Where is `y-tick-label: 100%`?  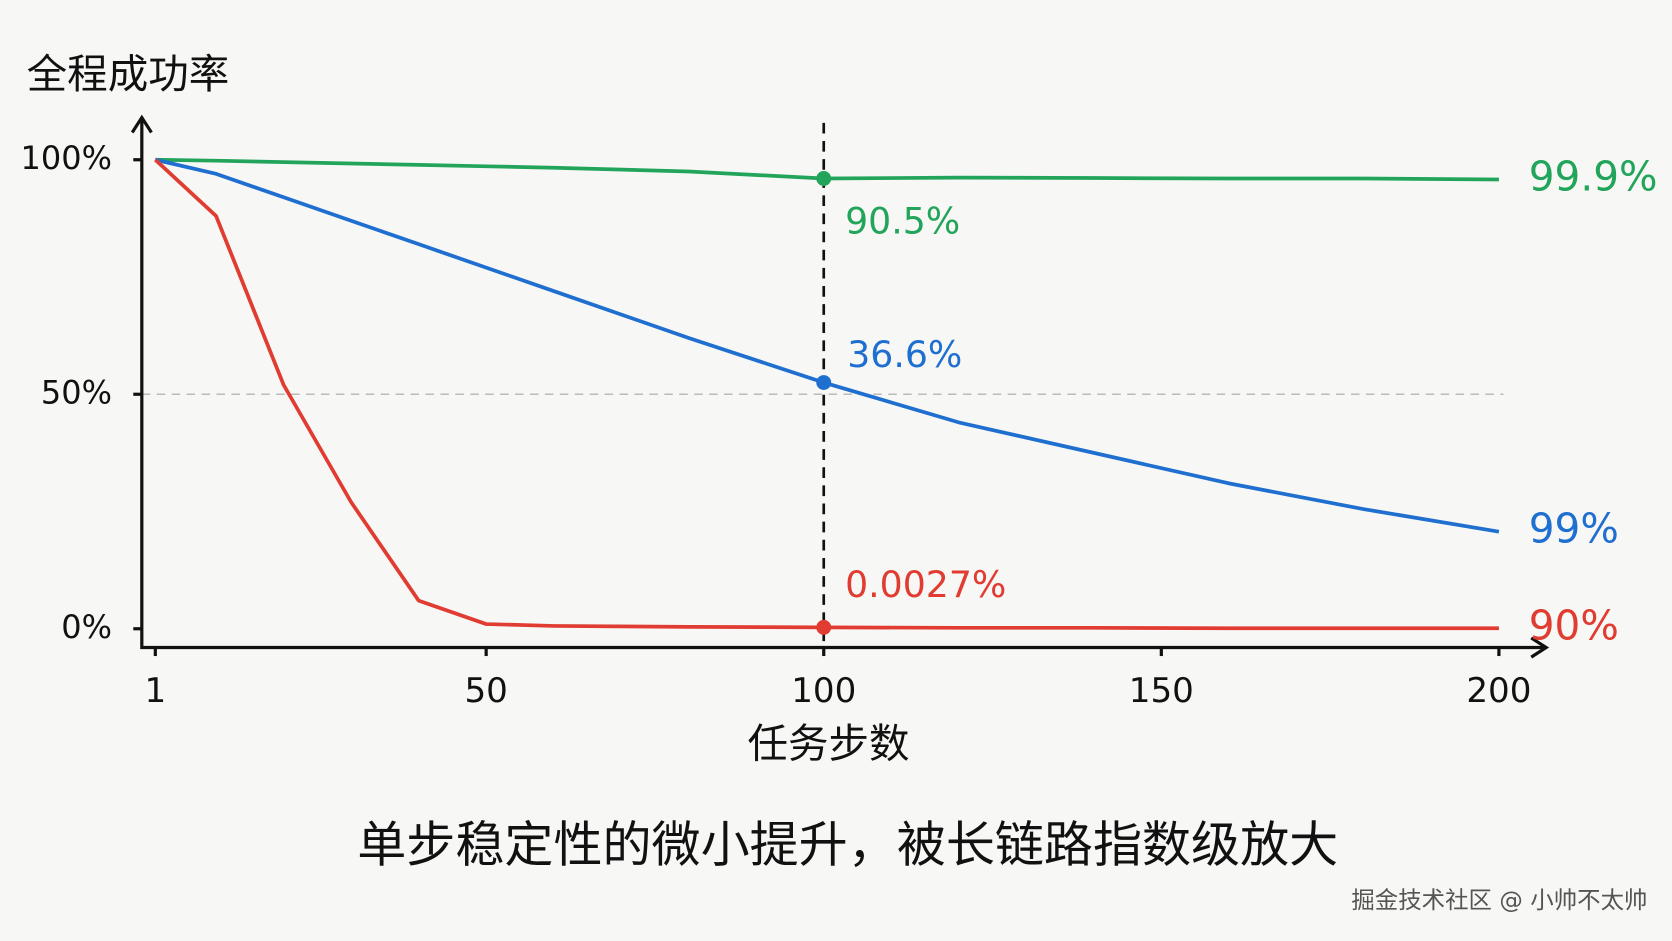 y-tick-label: 100% is located at coordinates (66, 158).